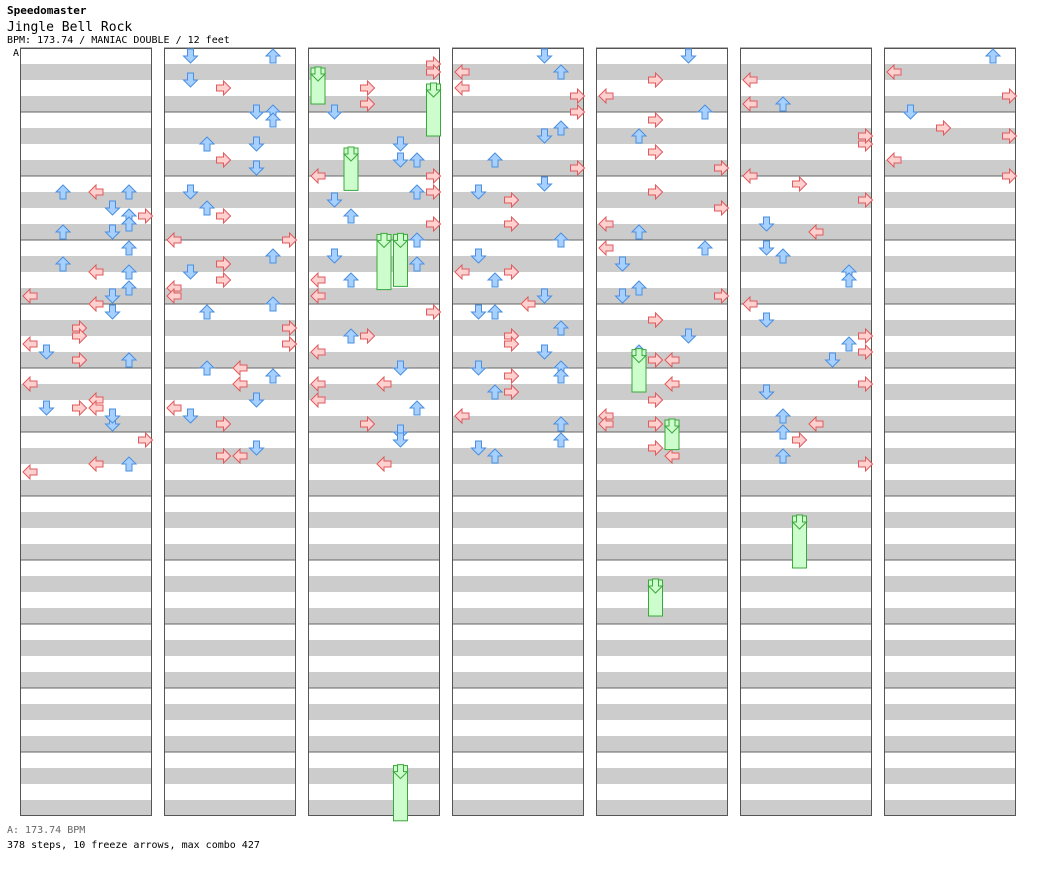 The image size is (1040, 876). What do you see at coordinates (518, 431) in the screenshot?
I see `chart-column` at bounding box center [518, 431].